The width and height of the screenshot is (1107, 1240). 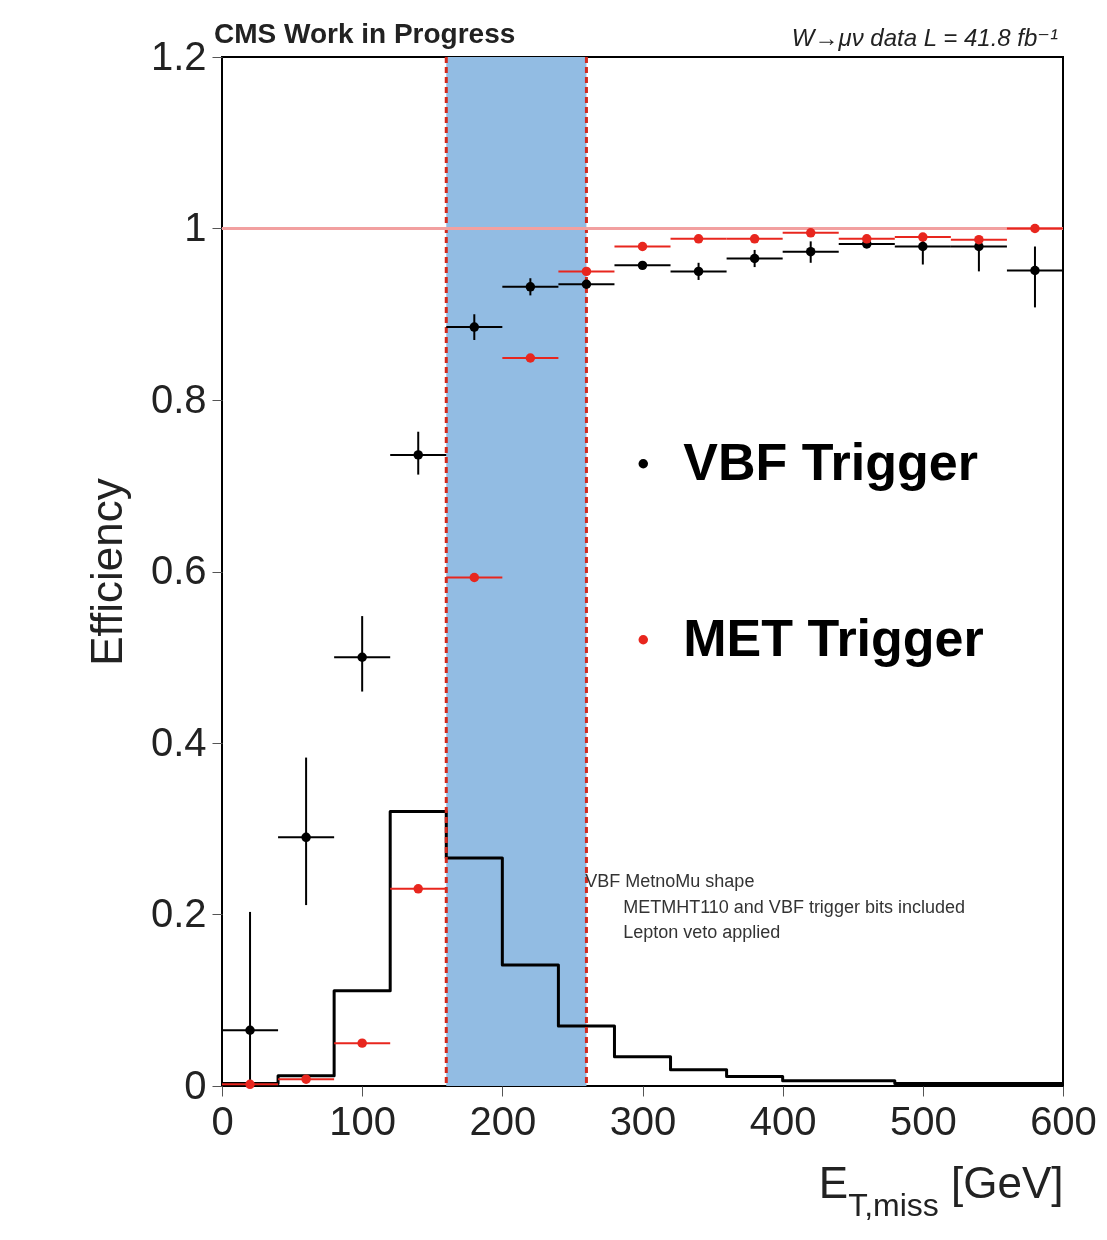 What do you see at coordinates (1063, 1120) in the screenshot?
I see `x-tick-label: 600` at bounding box center [1063, 1120].